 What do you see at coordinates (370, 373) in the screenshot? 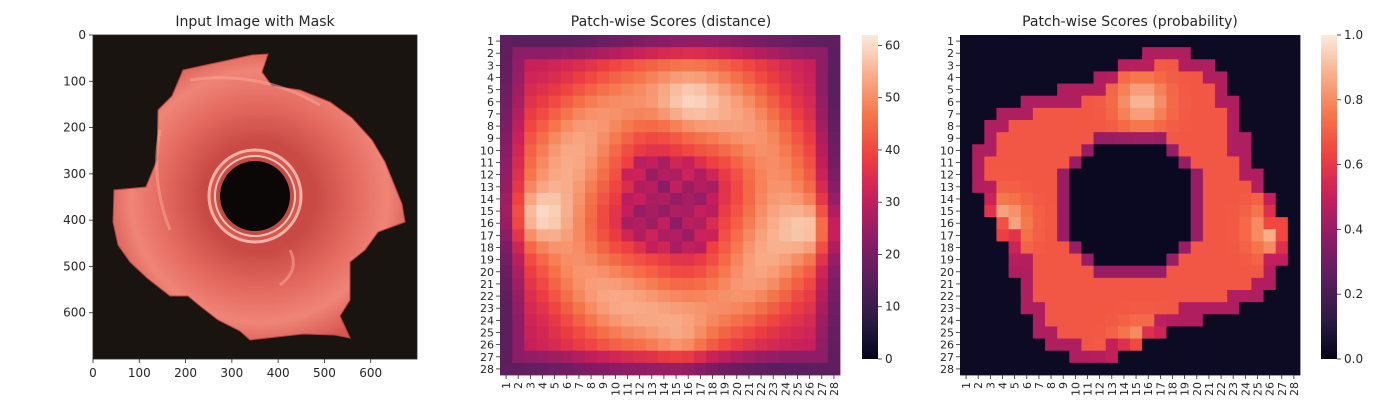
I see `x-tick-label: 600` at bounding box center [370, 373].